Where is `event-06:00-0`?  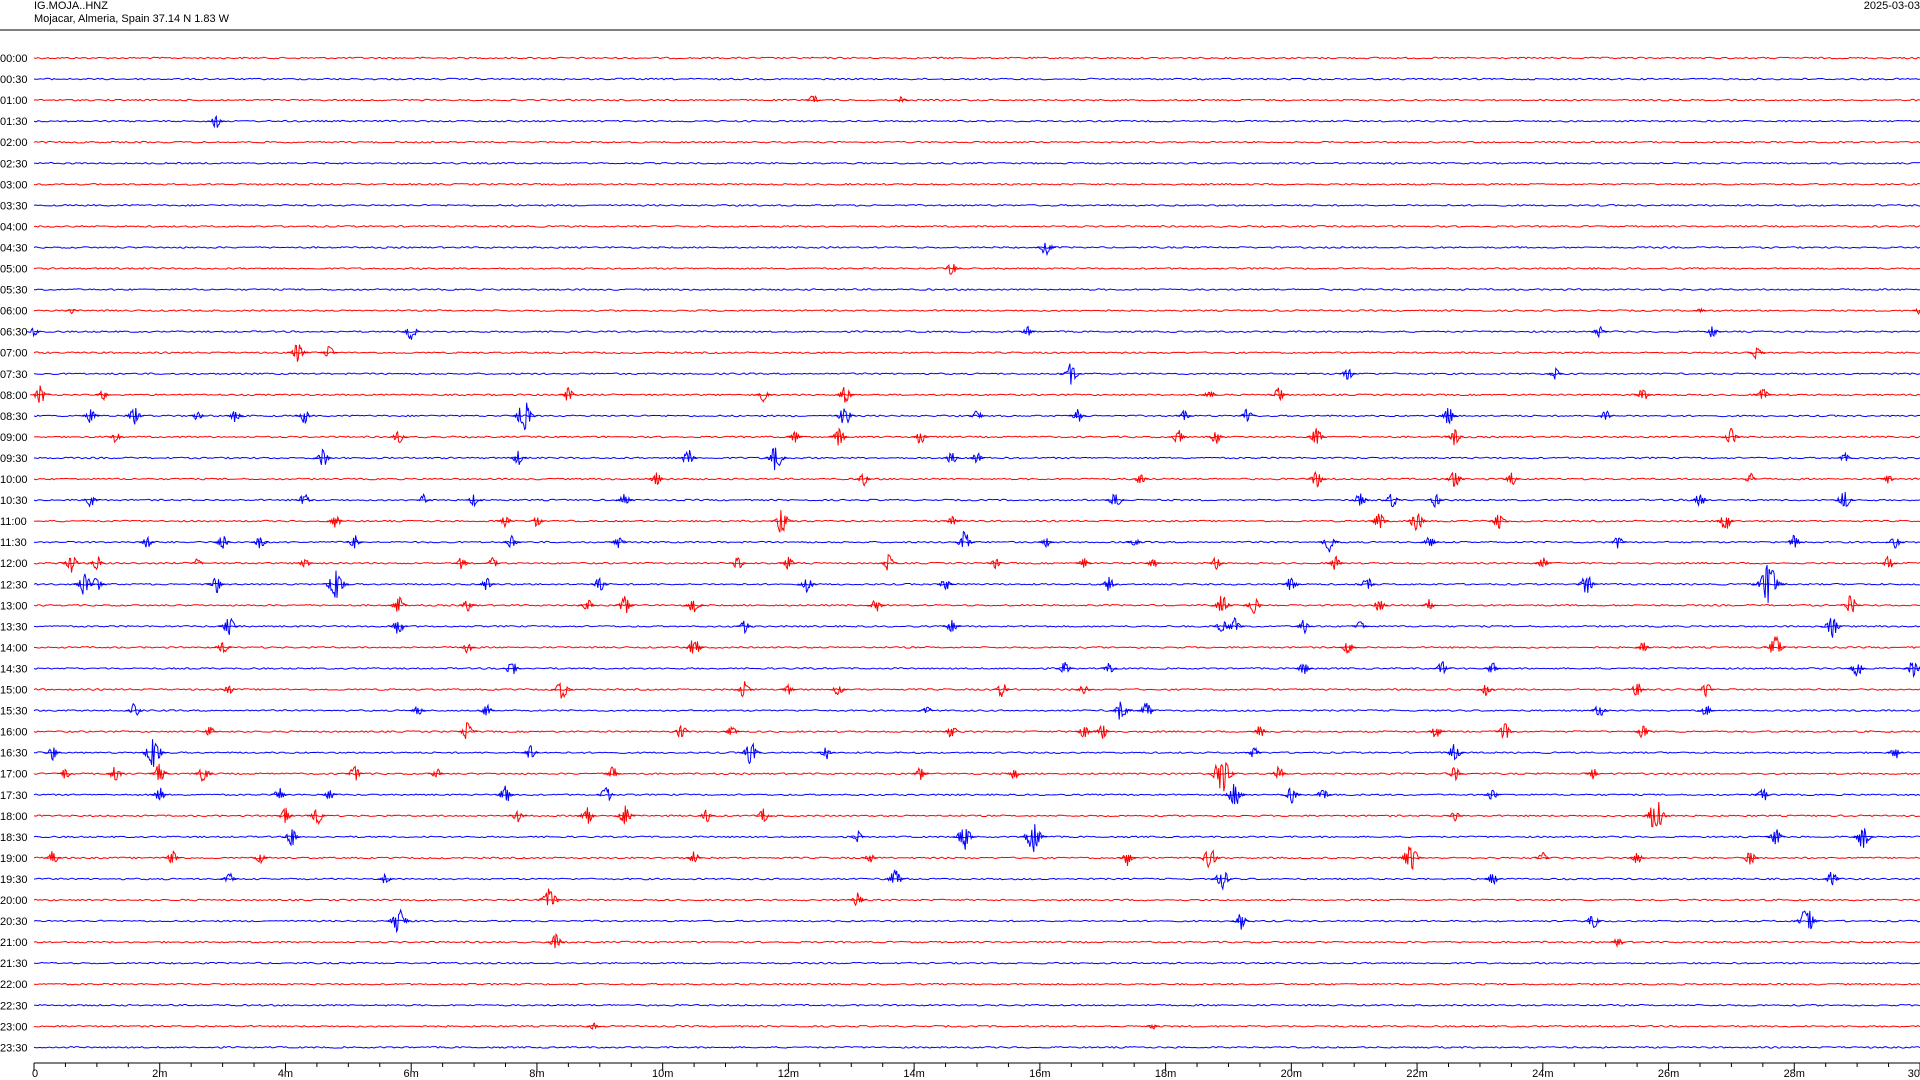 event-06:00-0 is located at coordinates (71, 311).